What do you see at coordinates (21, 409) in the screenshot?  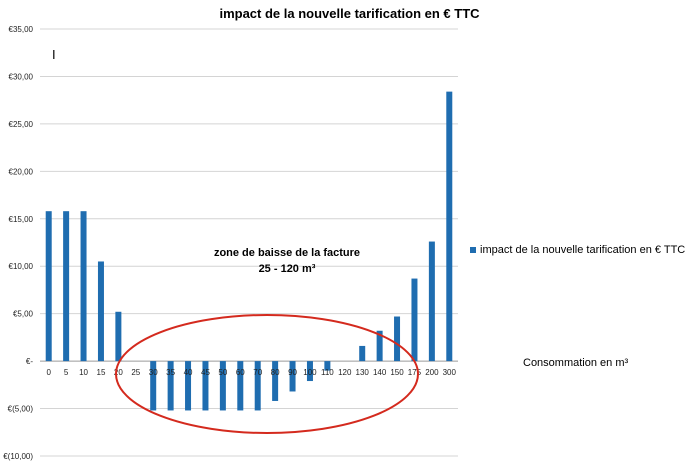 I see `y-tick-label: €(5,00)` at bounding box center [21, 409].